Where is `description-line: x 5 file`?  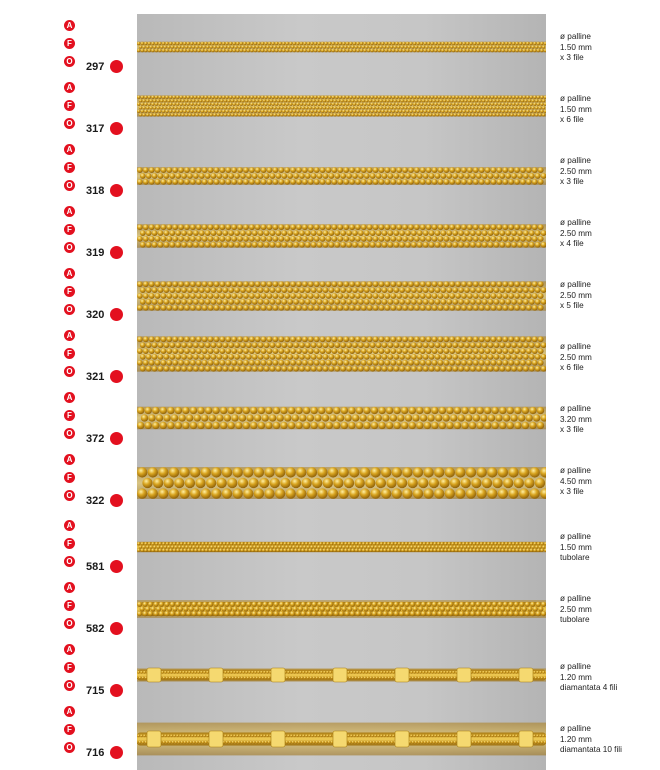 description-line: x 5 file is located at coordinates (572, 306).